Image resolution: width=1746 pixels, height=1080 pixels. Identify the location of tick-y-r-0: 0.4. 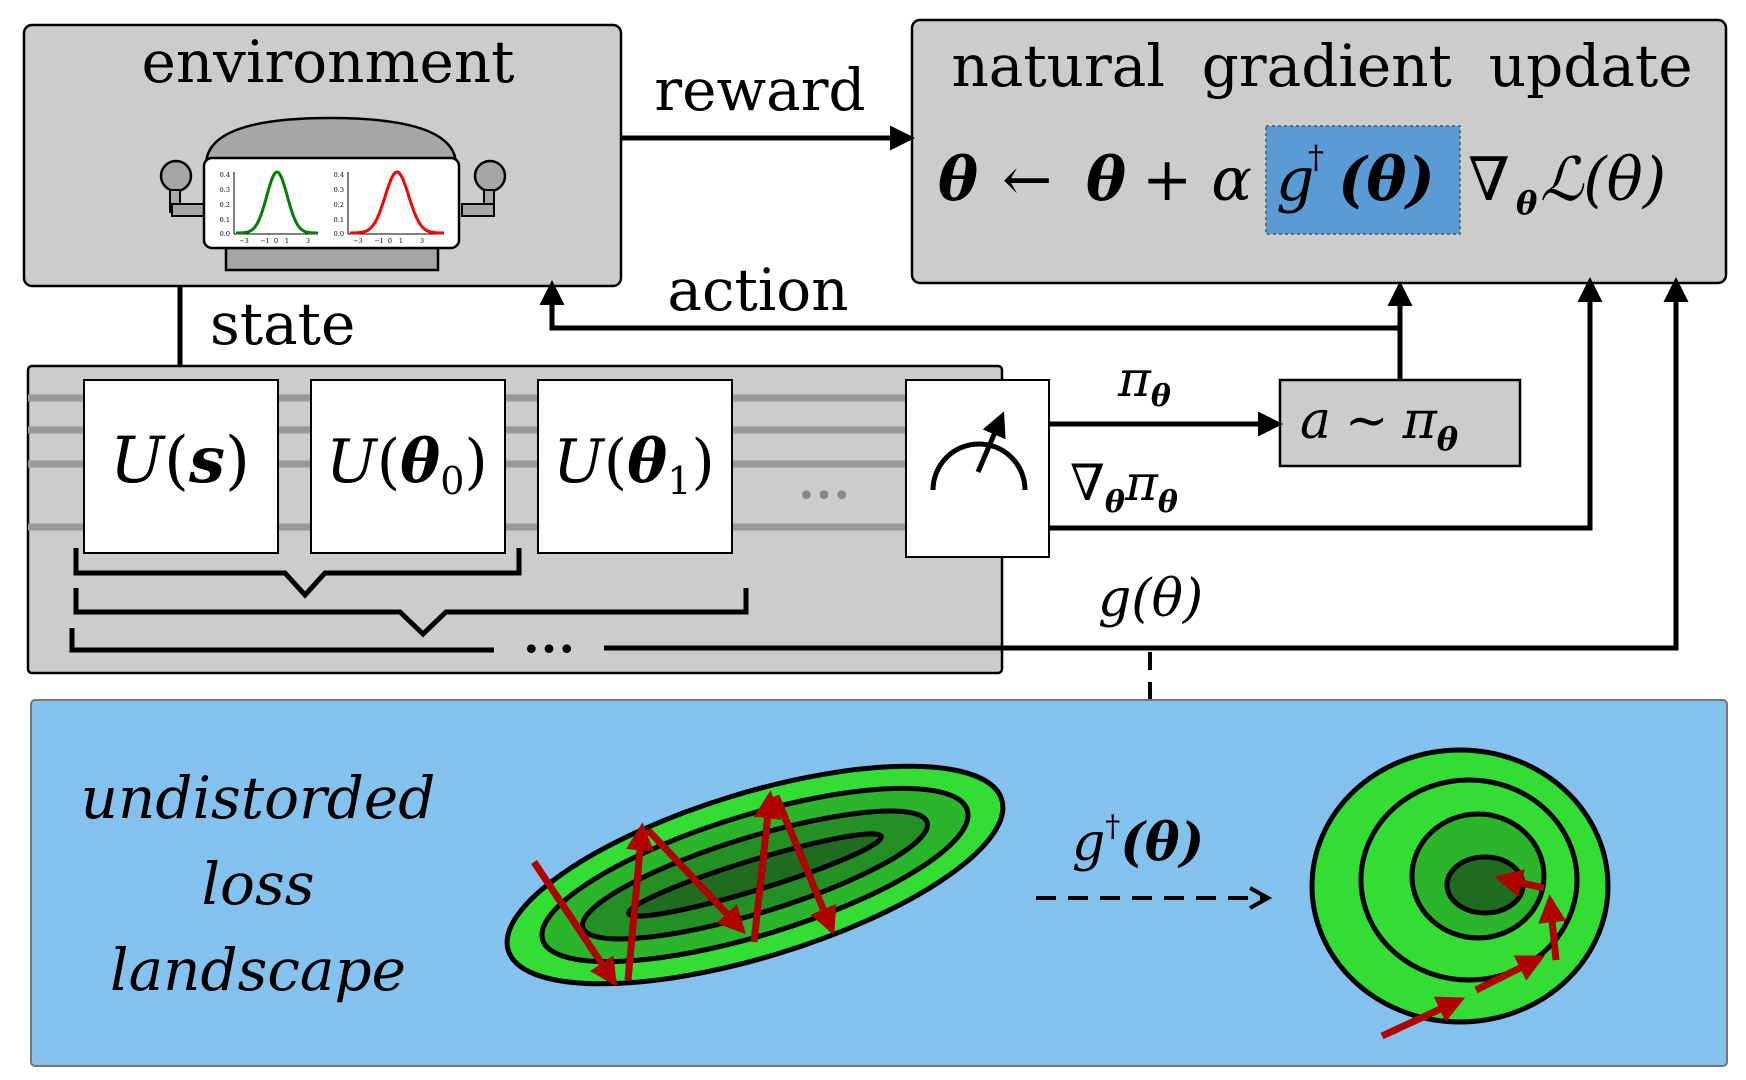
(339, 175).